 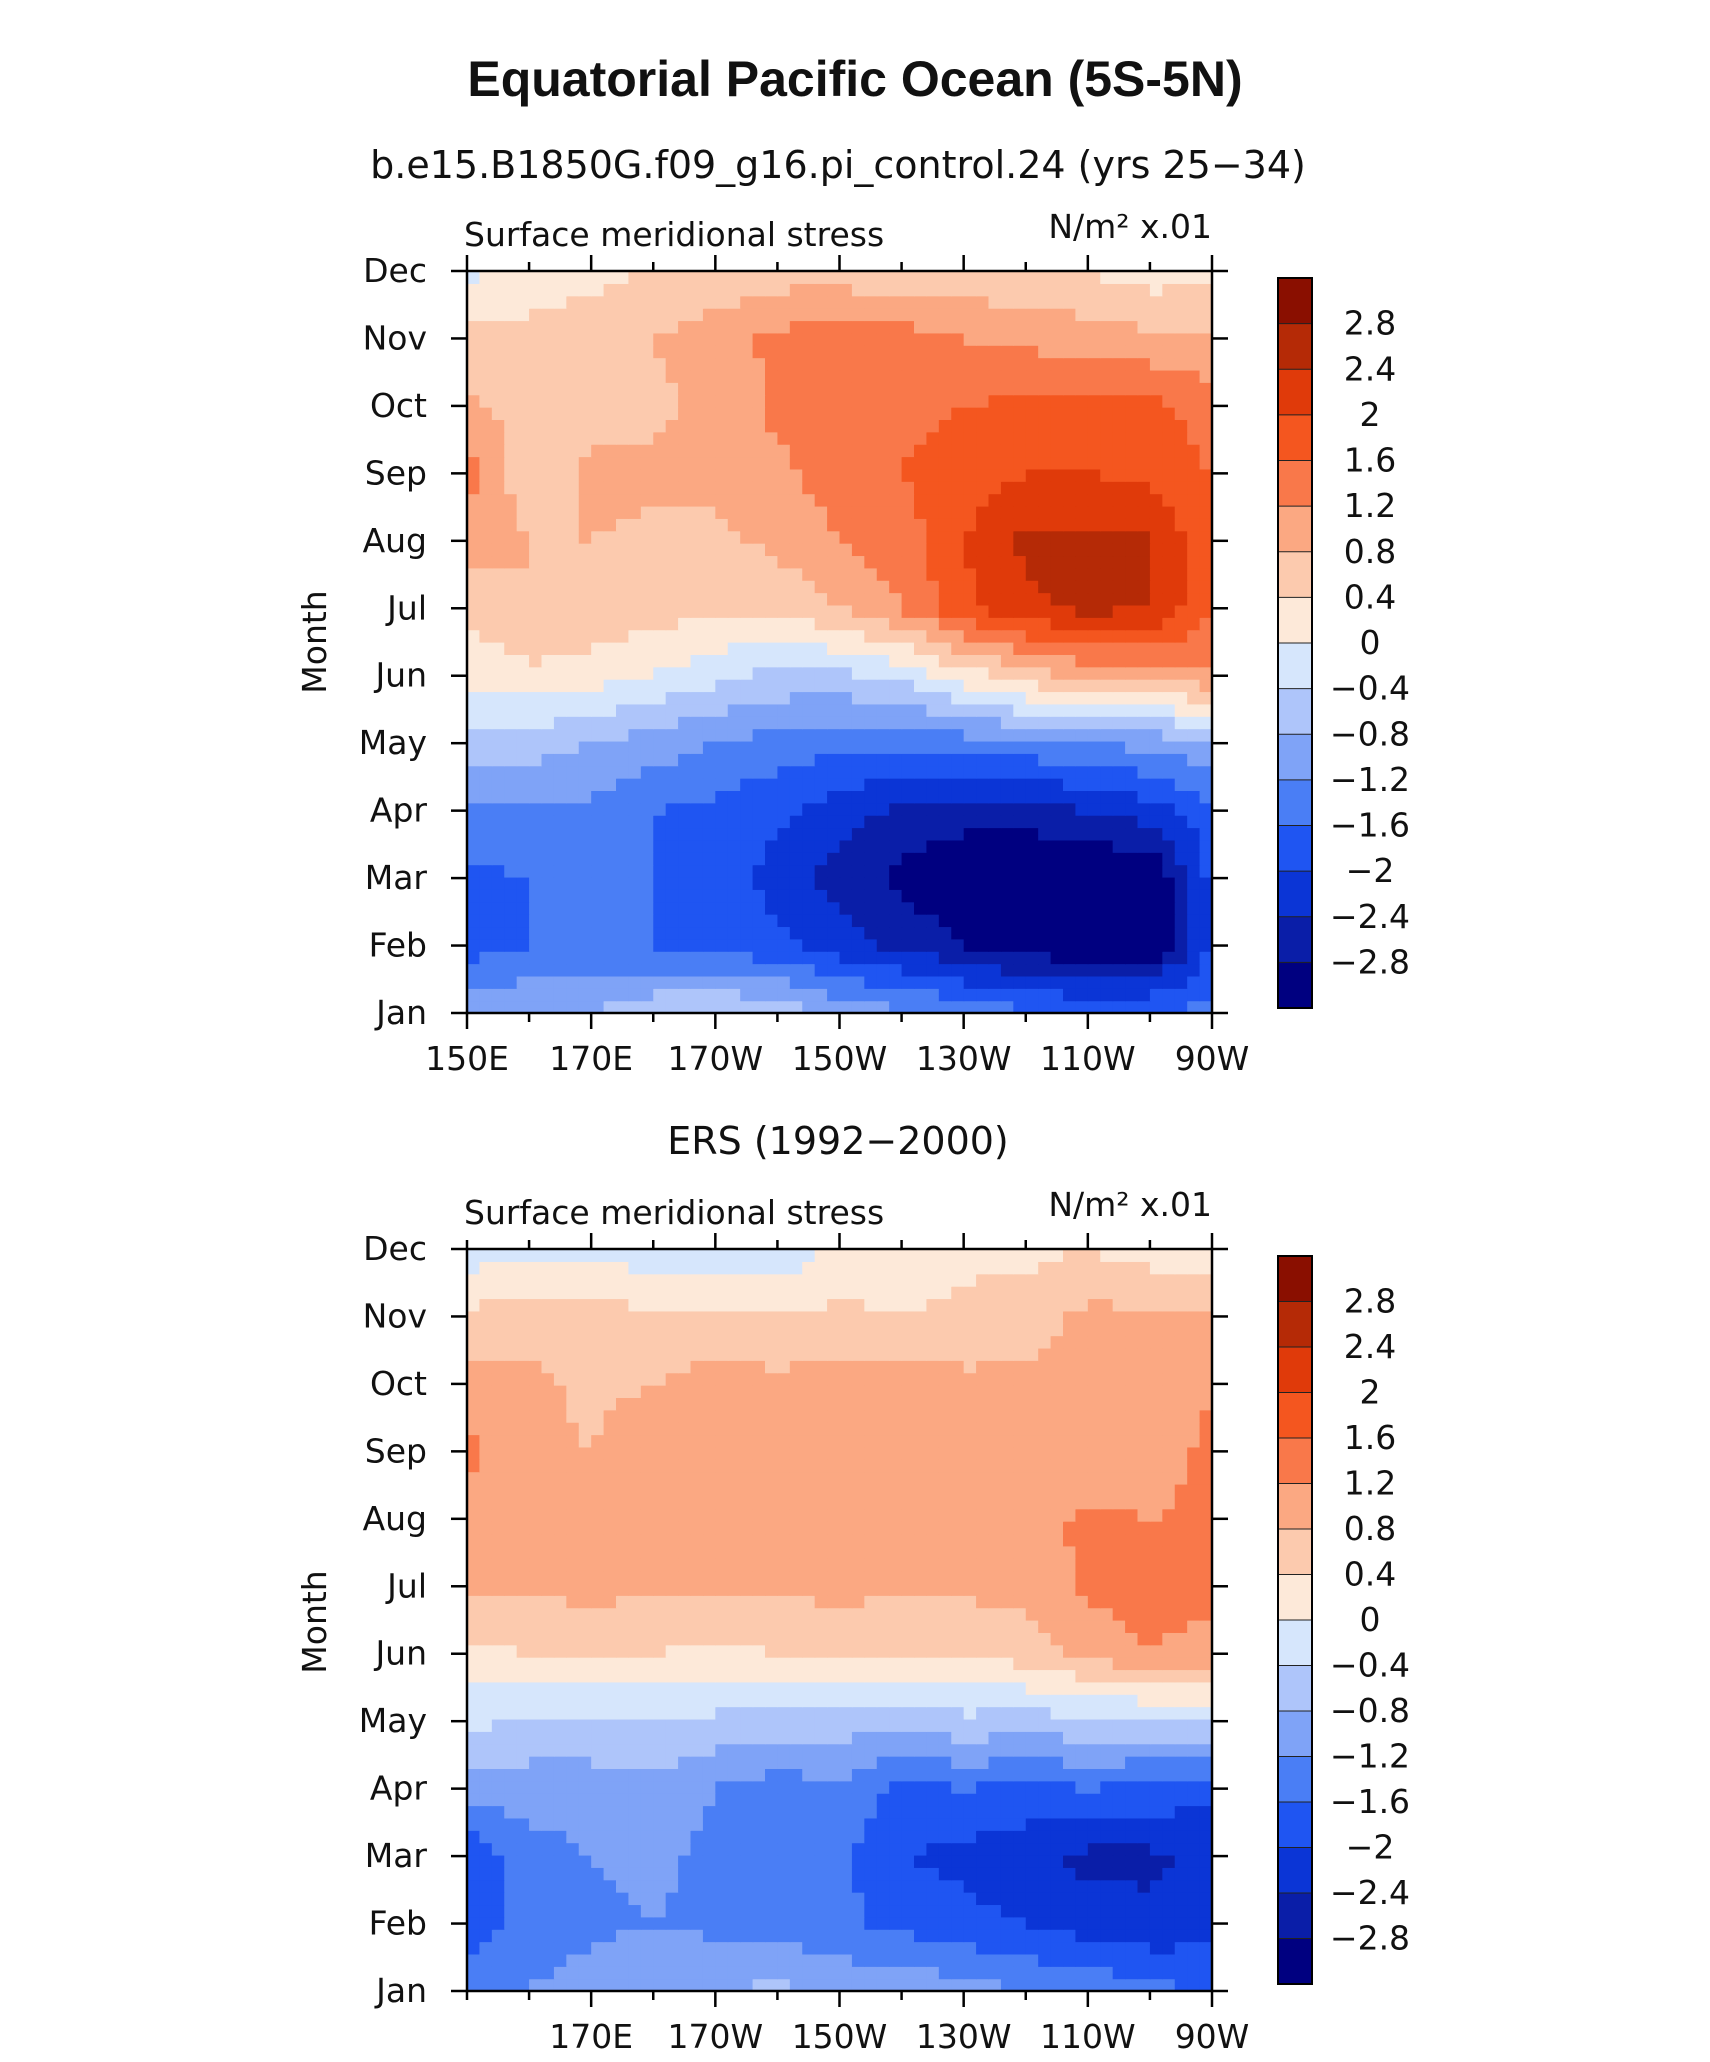 I want to click on x-tick-label: 170W, so click(x=716, y=1058).